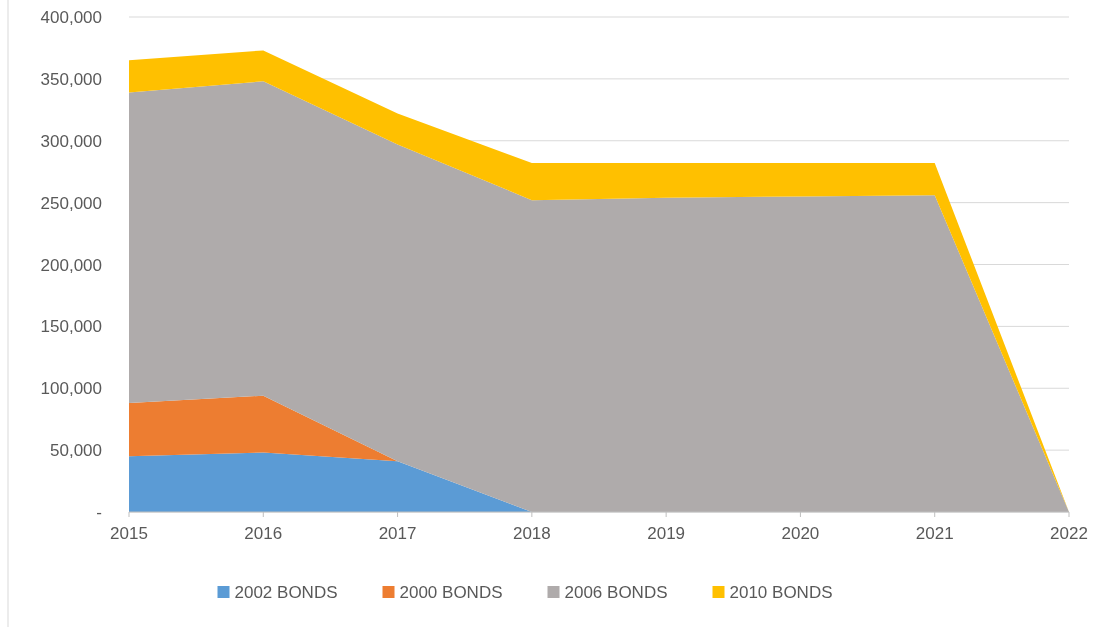 Image resolution: width=1095 pixels, height=627 pixels. I want to click on x-tick-label: 2020, so click(800, 533).